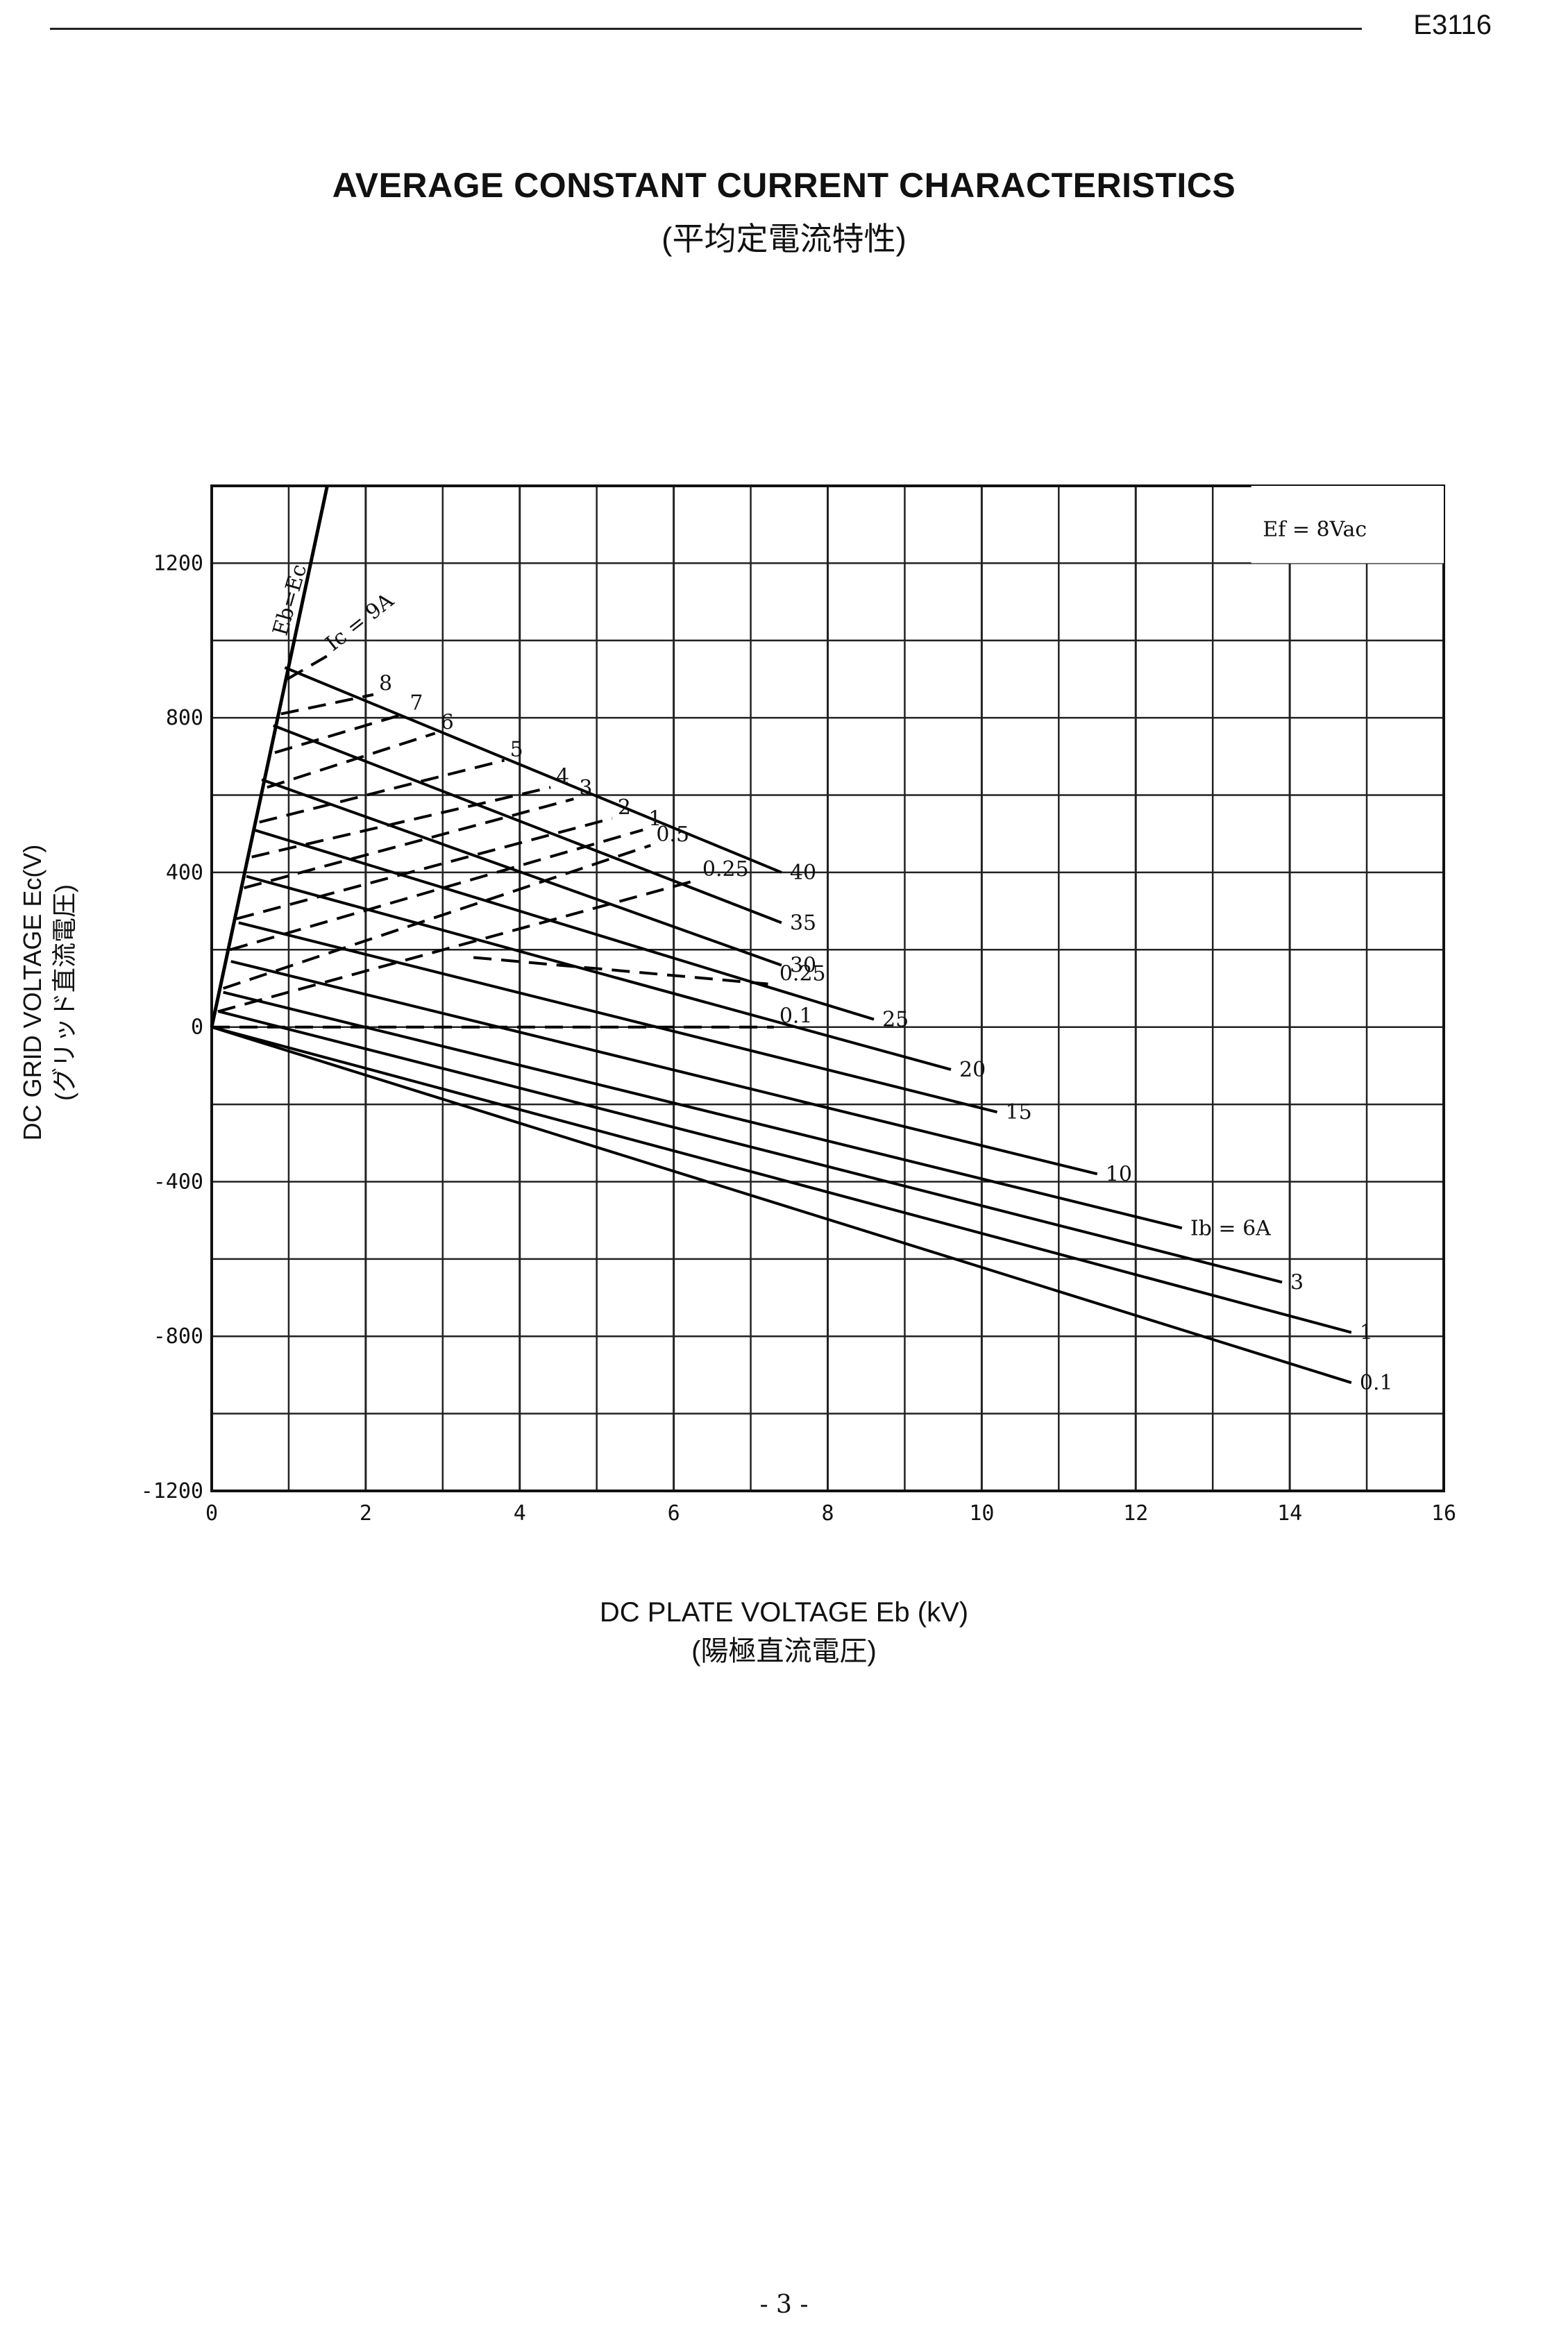 This screenshot has width=1568, height=2328. What do you see at coordinates (796, 1016) in the screenshot?
I see `grid-current-label: 0.1` at bounding box center [796, 1016].